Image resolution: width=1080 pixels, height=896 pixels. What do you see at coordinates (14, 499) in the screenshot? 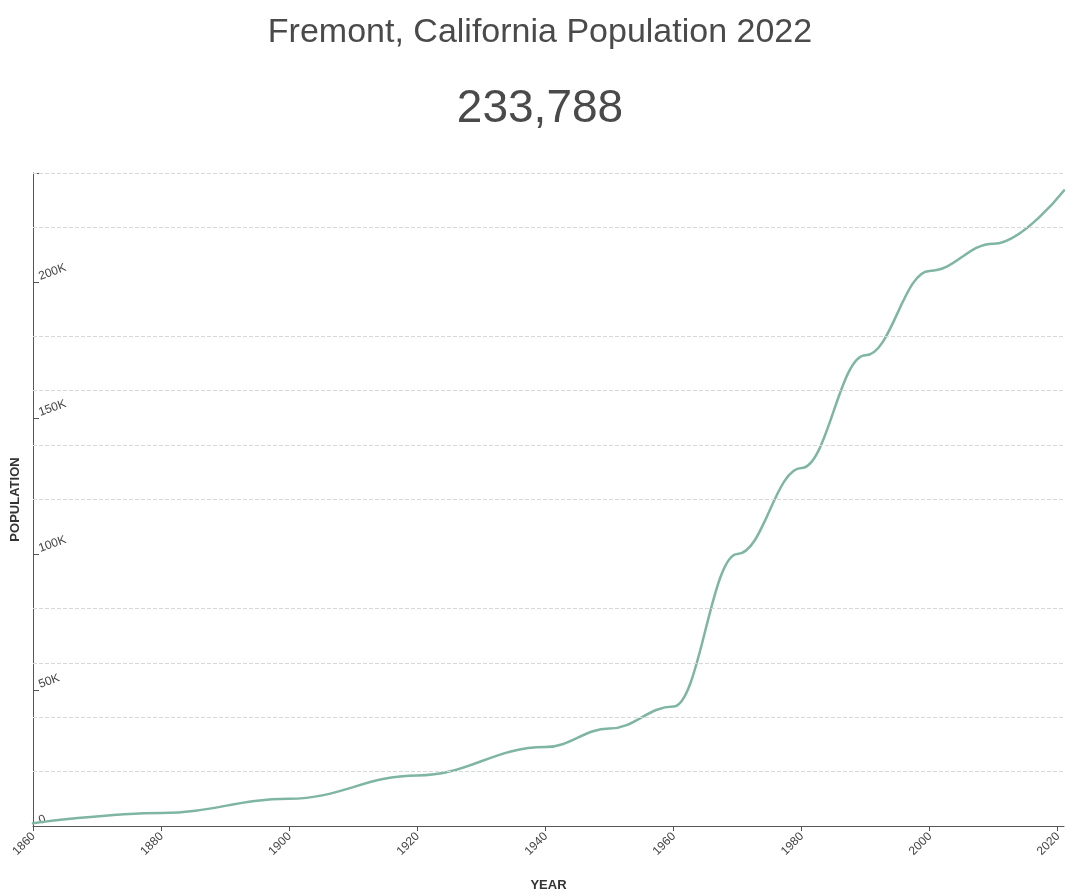
I see `y-axis-title: POPULATION` at bounding box center [14, 499].